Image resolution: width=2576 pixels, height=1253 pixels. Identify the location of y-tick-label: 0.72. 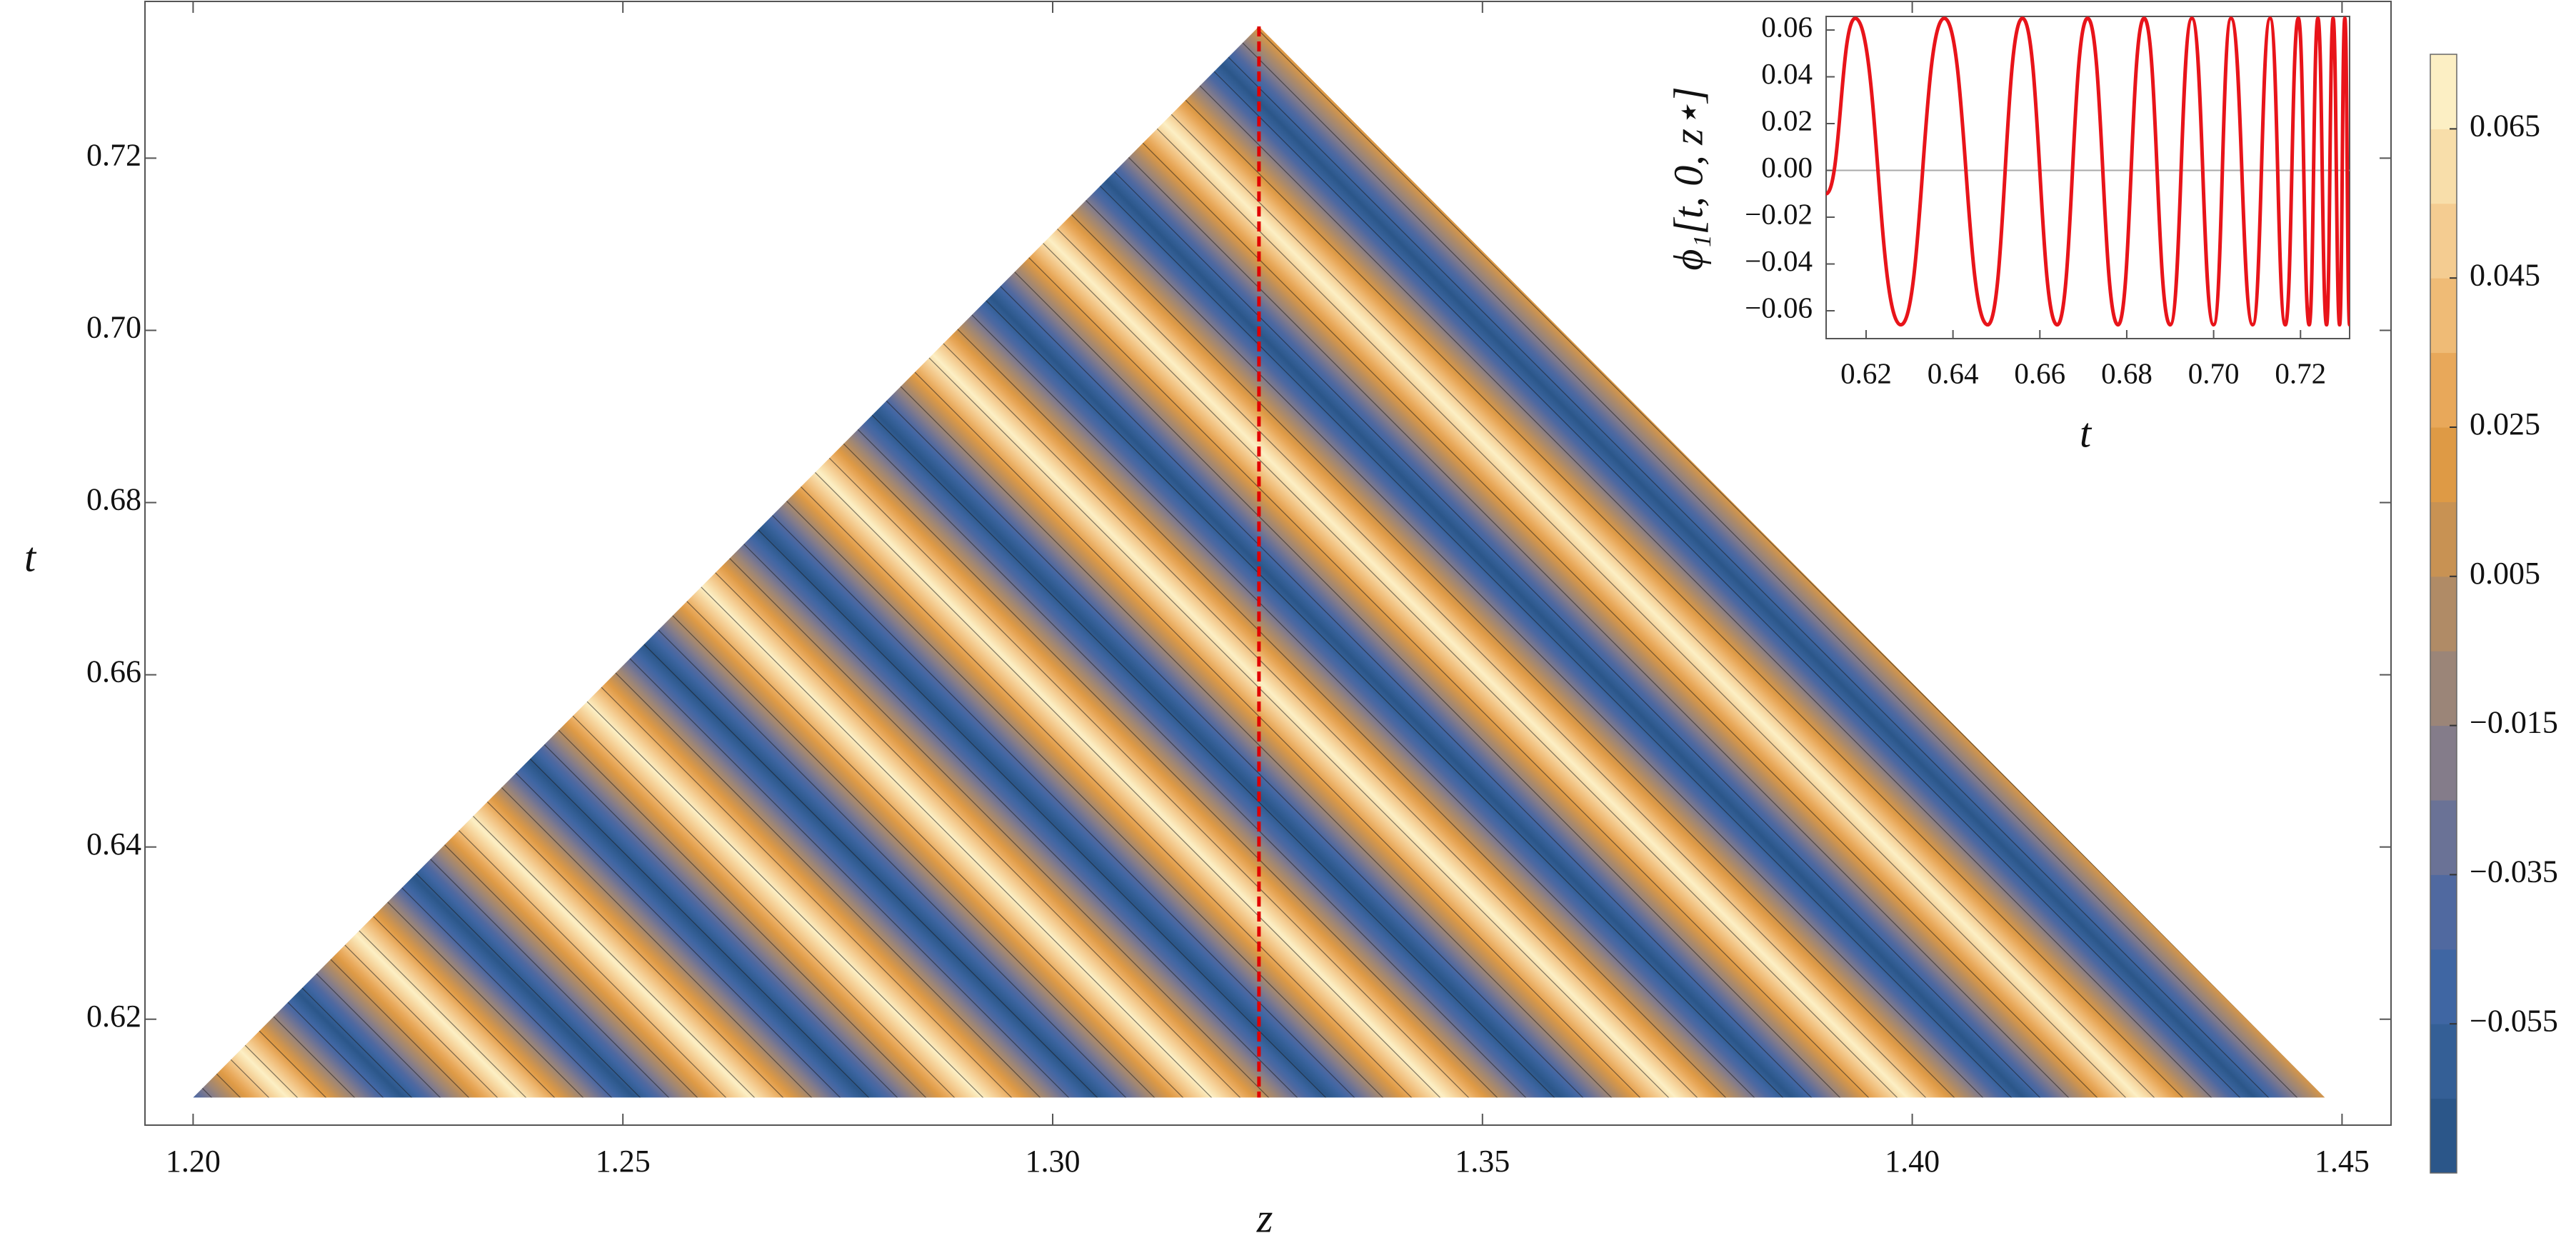
(113, 154).